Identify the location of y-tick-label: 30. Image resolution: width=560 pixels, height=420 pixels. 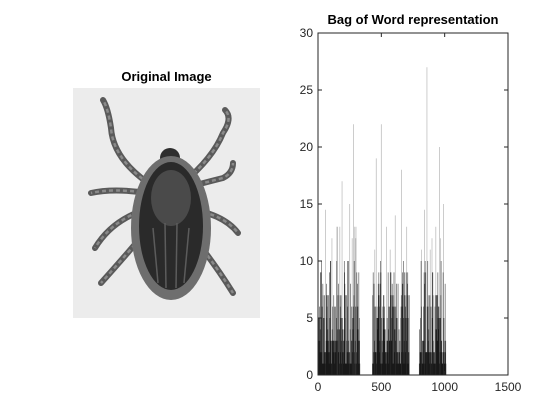
(307, 33).